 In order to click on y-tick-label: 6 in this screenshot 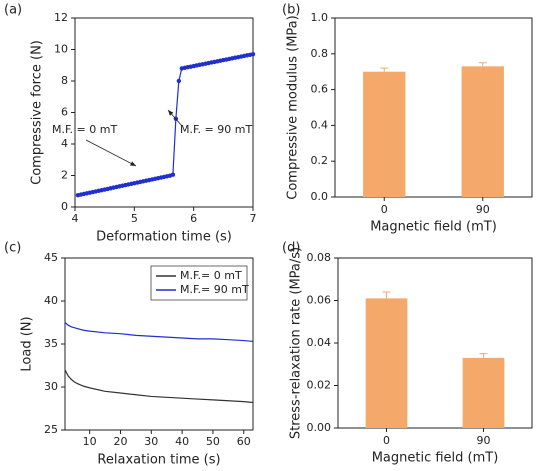, I will do `click(64, 112)`.